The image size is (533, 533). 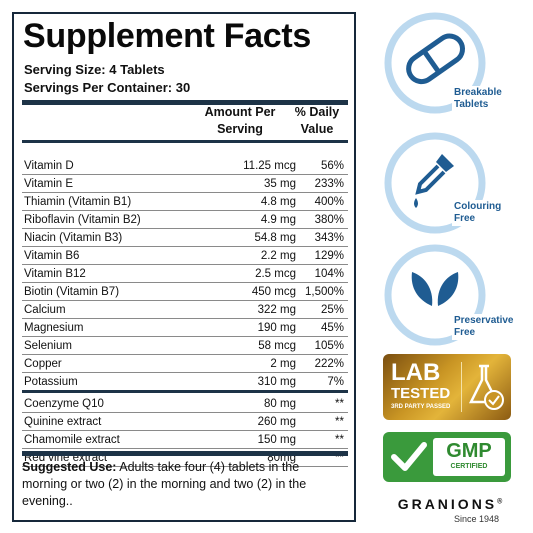 I want to click on nutrient-amount: 450 mcg, so click(x=273, y=292).